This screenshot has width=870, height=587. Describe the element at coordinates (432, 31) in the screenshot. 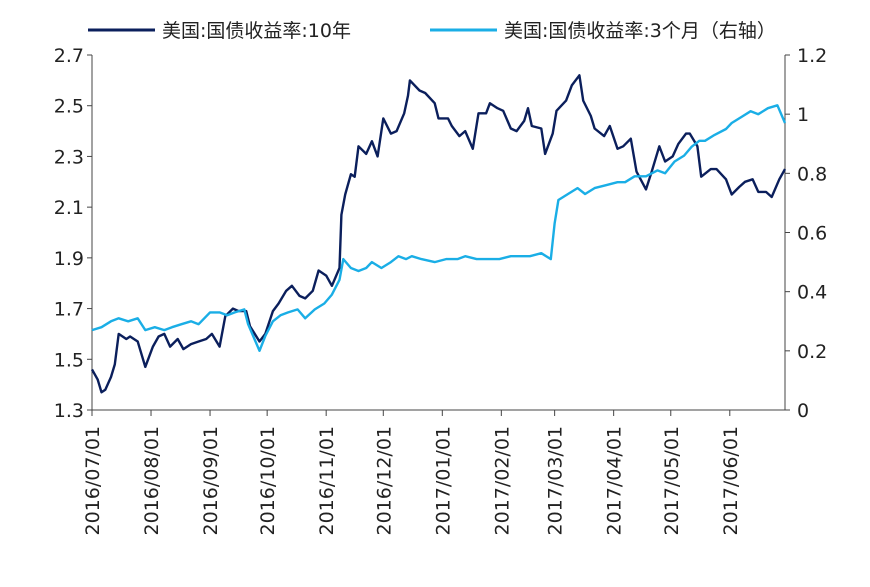

I see `legend: 美国:国债收益率:10年 美国:国债收益率:3个月（右轴）` at that location.